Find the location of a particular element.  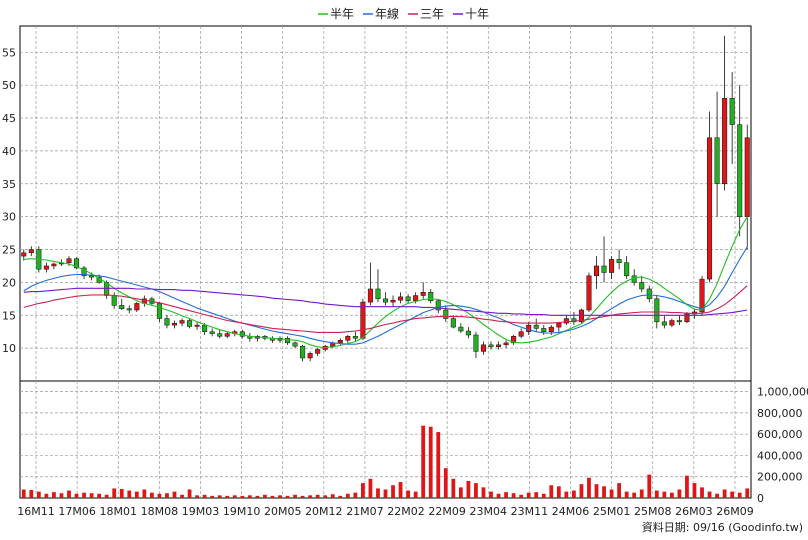

x-tick-label: 22M09 is located at coordinates (447, 511).